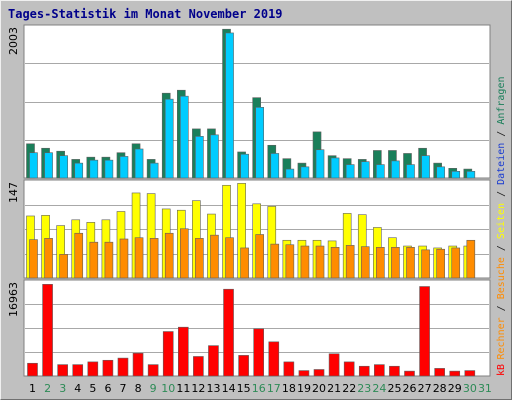  I want to click on x-tick-label: 27, so click(425, 388).